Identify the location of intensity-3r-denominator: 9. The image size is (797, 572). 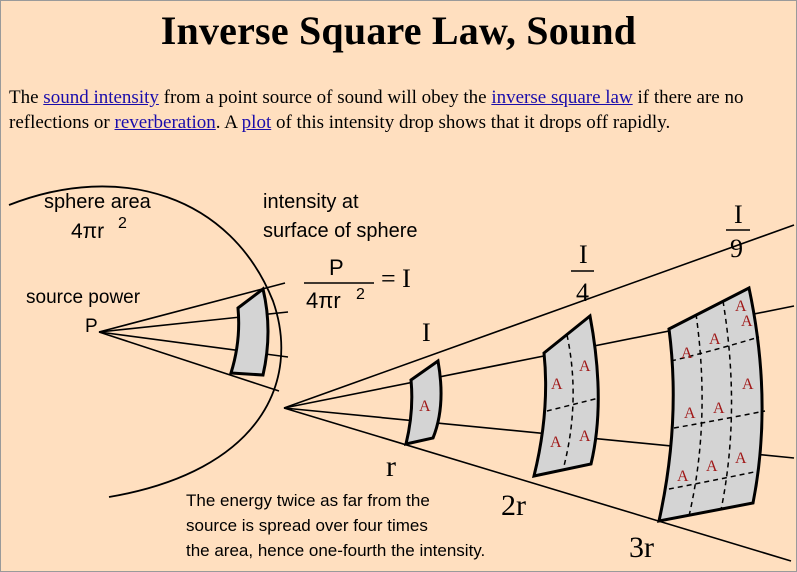
(736, 248).